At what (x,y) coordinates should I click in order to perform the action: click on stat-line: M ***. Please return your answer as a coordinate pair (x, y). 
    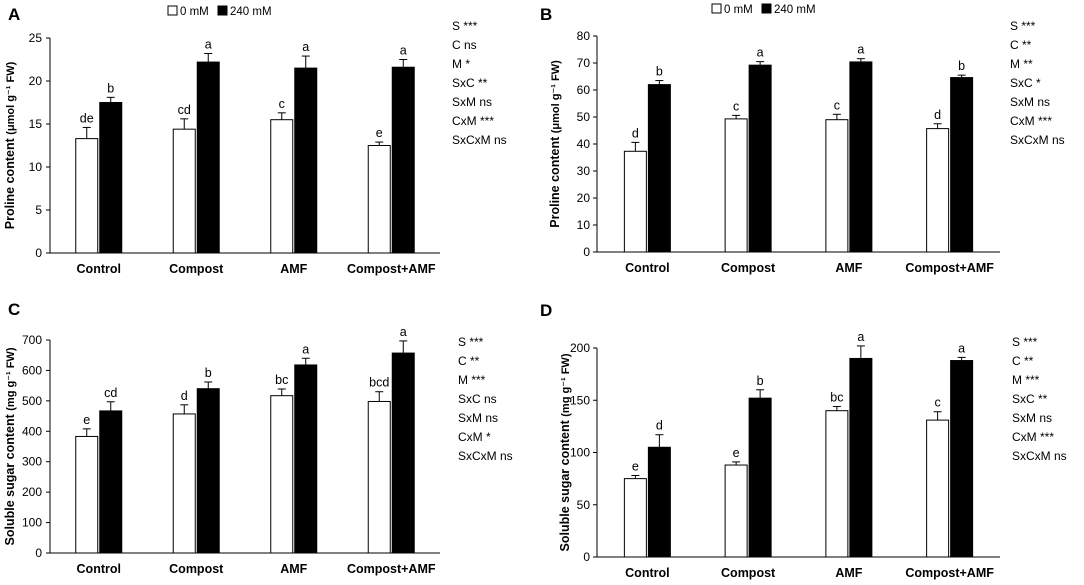
    Looking at the image, I should click on (1026, 380).